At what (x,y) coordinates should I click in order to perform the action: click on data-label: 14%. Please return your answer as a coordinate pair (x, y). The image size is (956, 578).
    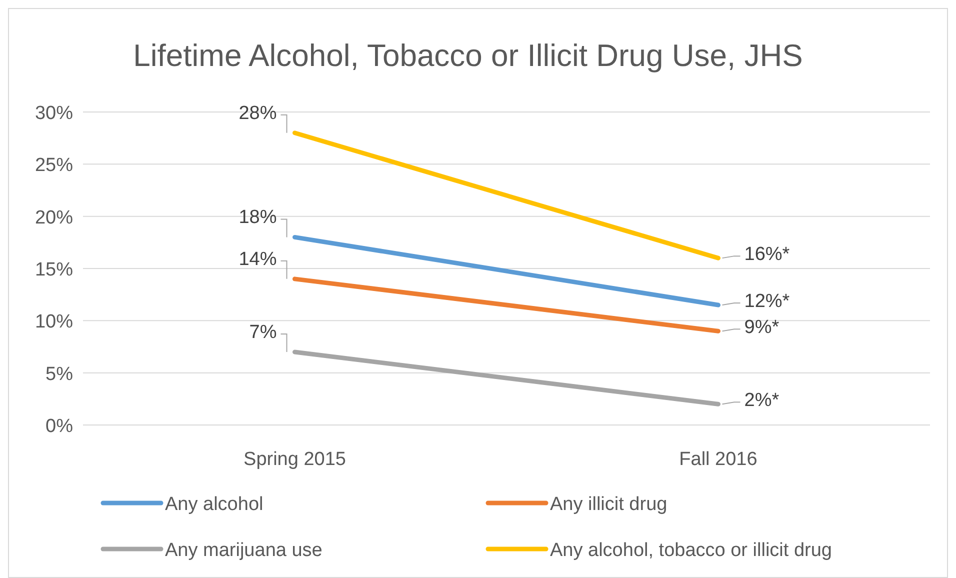
    Looking at the image, I should click on (257, 259).